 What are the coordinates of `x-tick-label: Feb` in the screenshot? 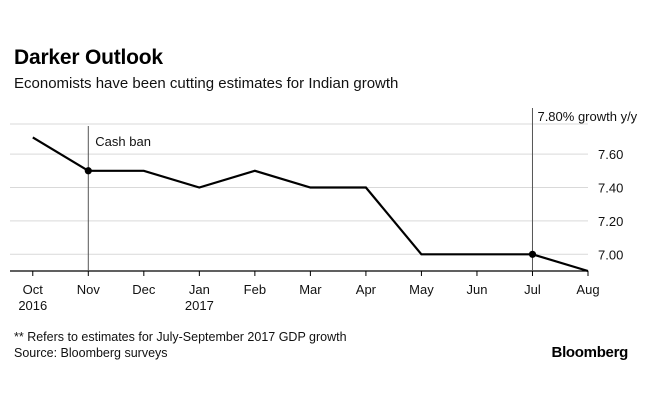 It's located at (255, 289).